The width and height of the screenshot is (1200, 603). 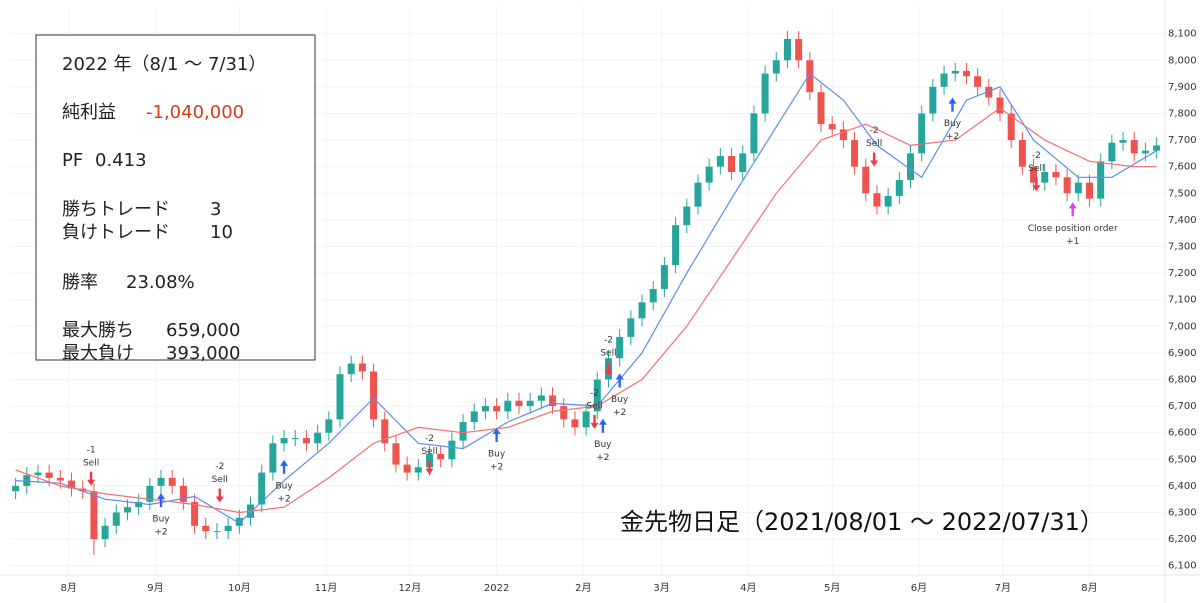 I want to click on y-tick-label: 7,000, so click(x=1182, y=326).